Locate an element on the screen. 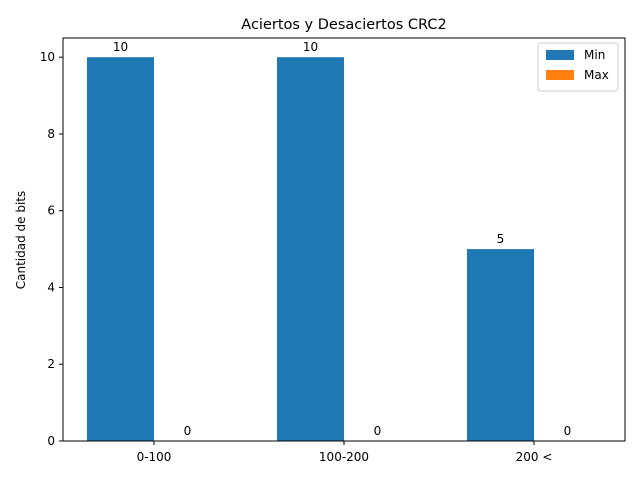 Image resolution: width=640 pixels, height=480 pixels. x-axis: 0-100 100-200 200 < is located at coordinates (345, 452).